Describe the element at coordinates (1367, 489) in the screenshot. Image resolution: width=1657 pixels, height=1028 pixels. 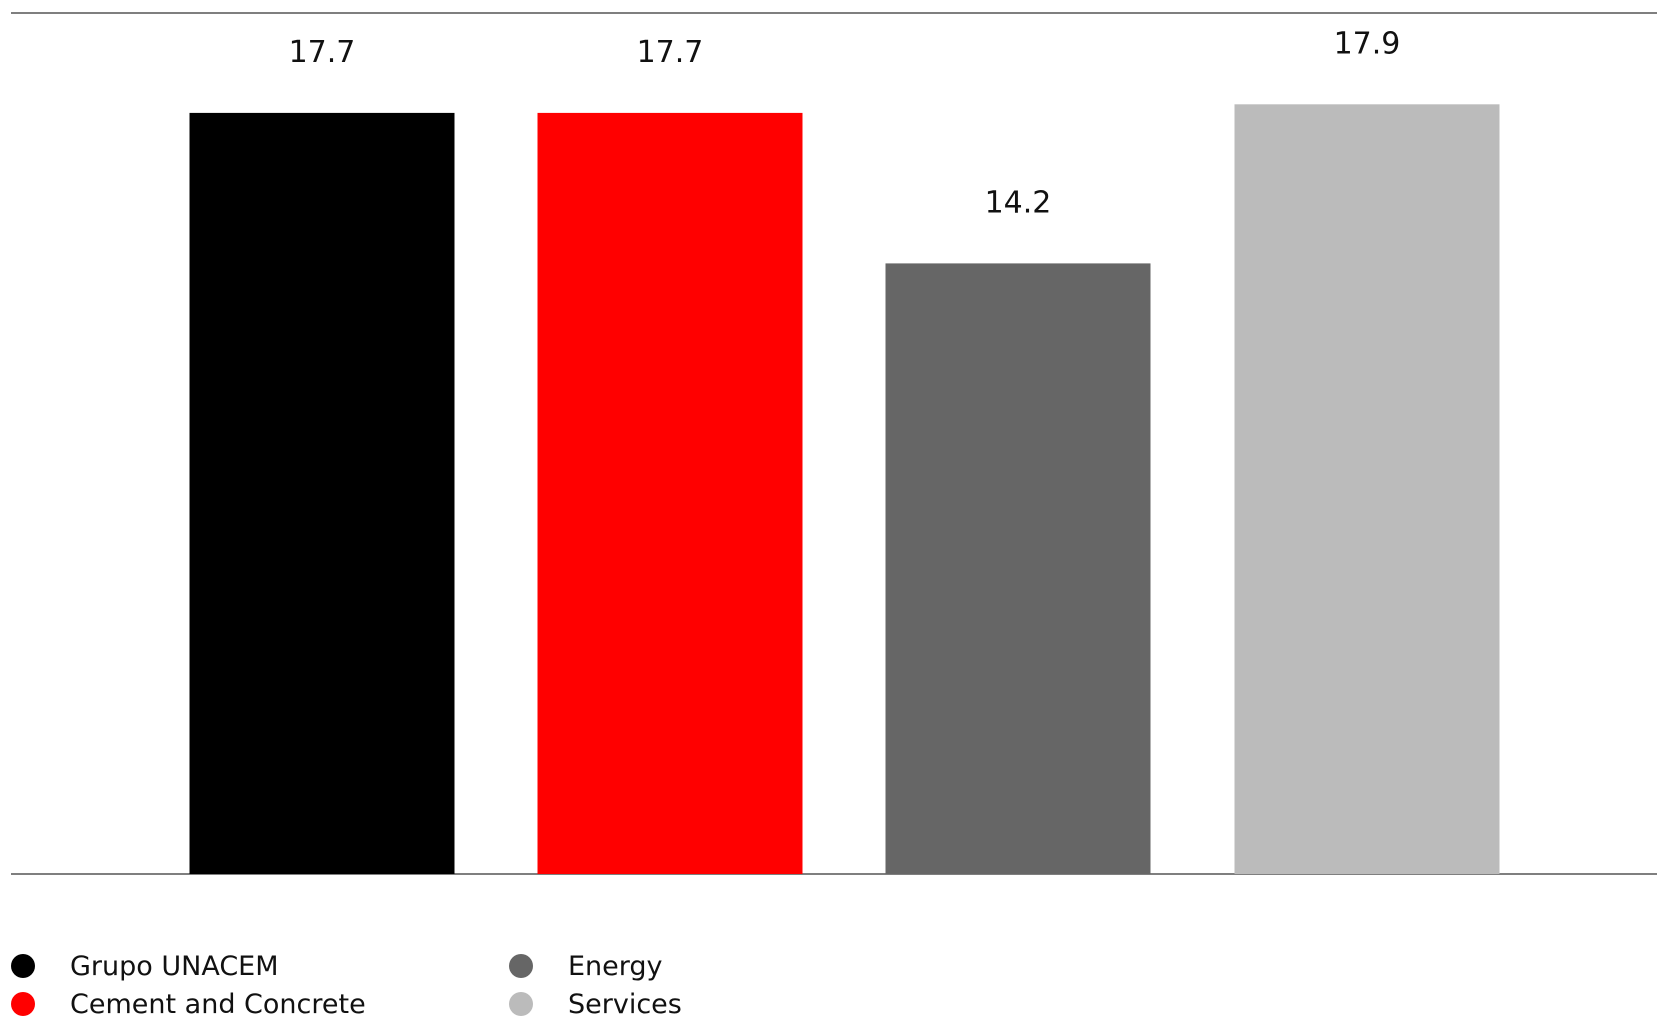
I see `bar-services` at that location.